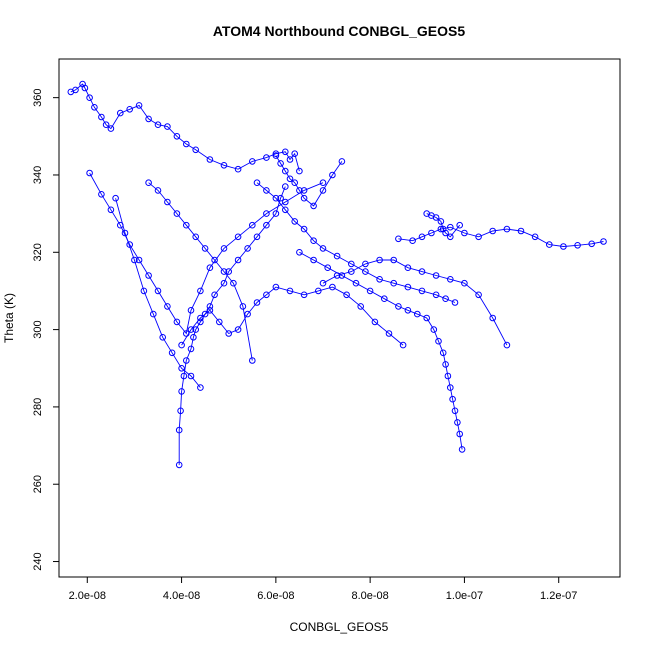 The width and height of the screenshot is (650, 650). What do you see at coordinates (181, 596) in the screenshot?
I see `x-tick-label: 4.0e-08` at bounding box center [181, 596].